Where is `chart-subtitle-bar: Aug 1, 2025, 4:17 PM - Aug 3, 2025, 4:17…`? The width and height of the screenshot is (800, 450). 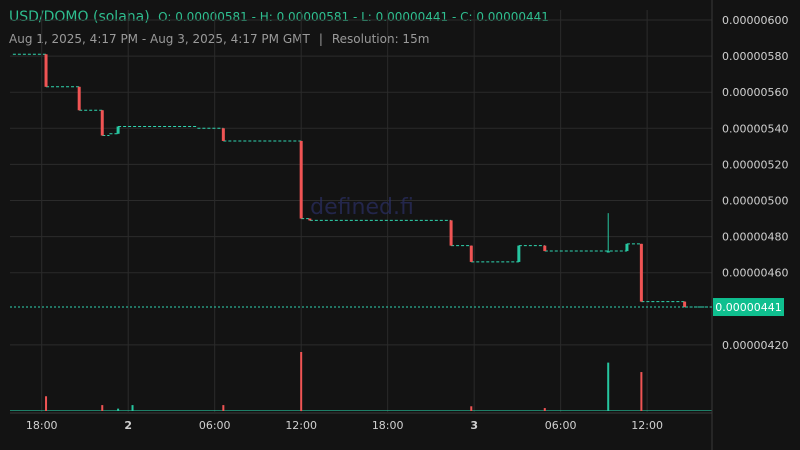
chart-subtitle-bar: Aug 1, 2025, 4:17 PM - Aug 3, 2025, 4:17… is located at coordinates (219, 39).